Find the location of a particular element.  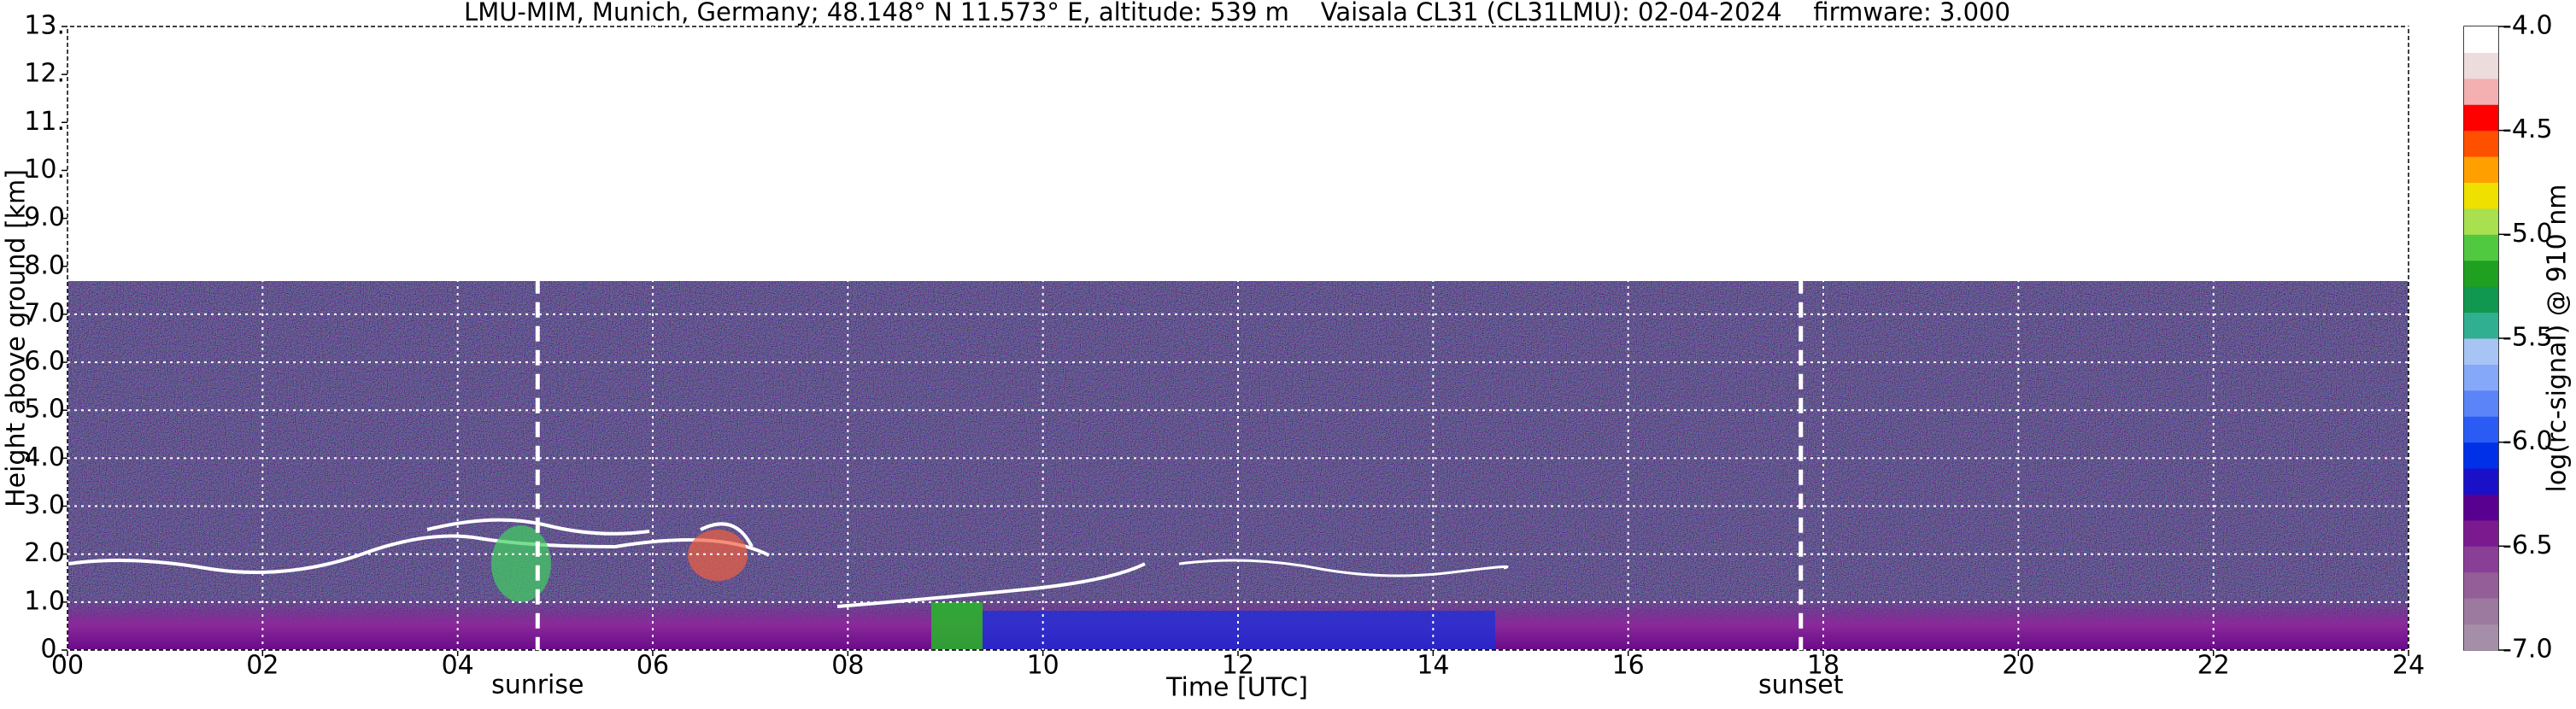

colorbar-tick-label: -7.0 is located at coordinates (2528, 650).